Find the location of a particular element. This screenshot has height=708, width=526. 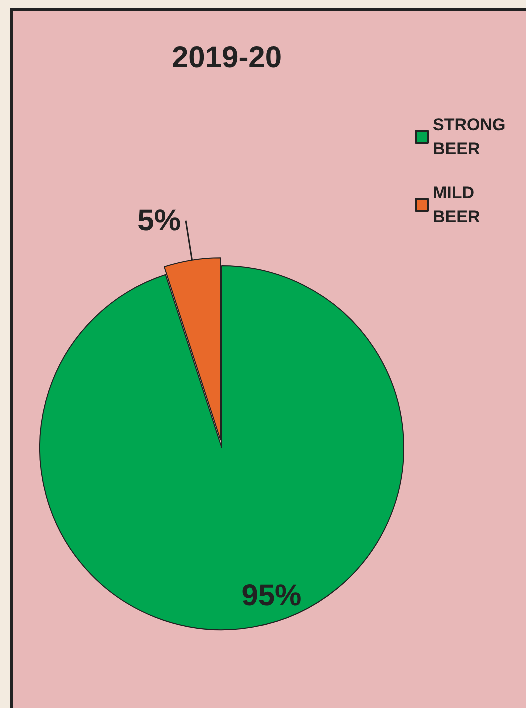

chart-title: 2019-20 is located at coordinates (227, 58).